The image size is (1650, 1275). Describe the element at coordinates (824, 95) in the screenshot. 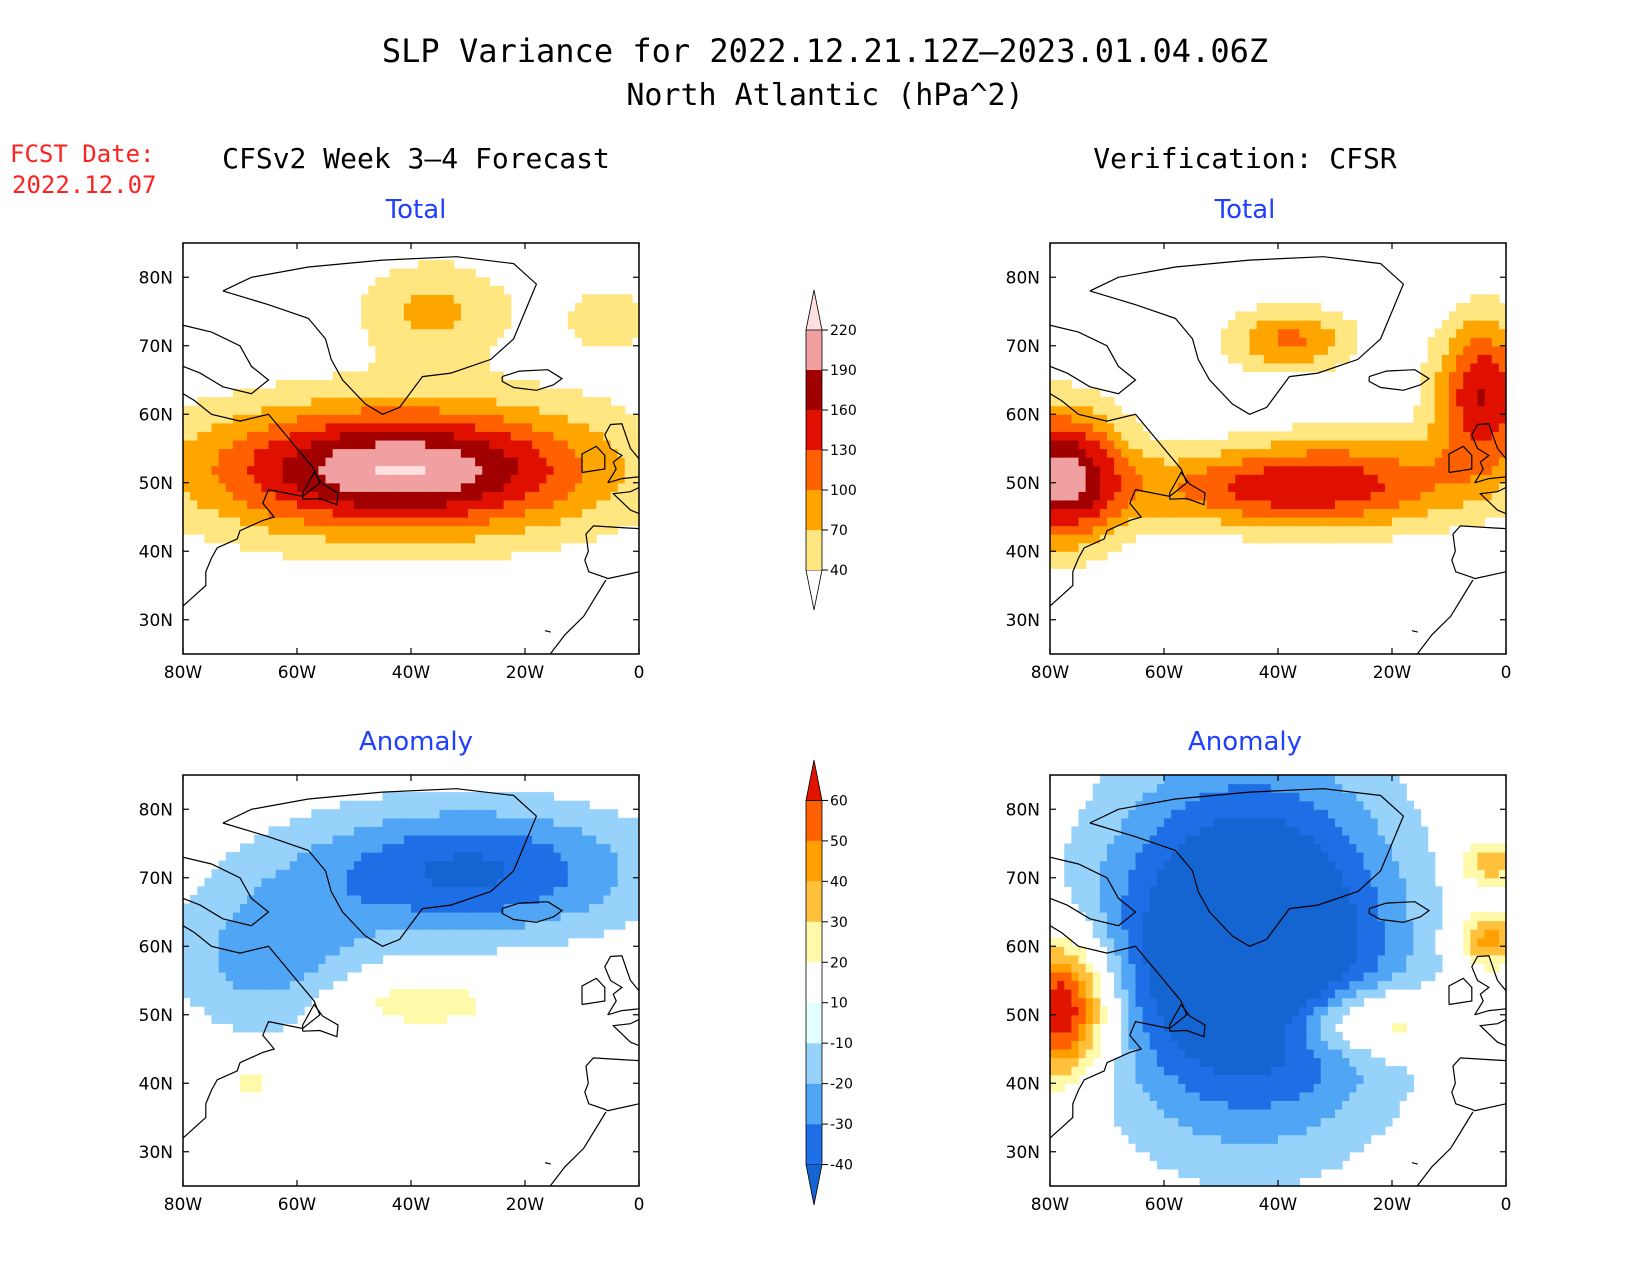

I see `main-subtitle: North Atlantic (hPa^2)` at that location.